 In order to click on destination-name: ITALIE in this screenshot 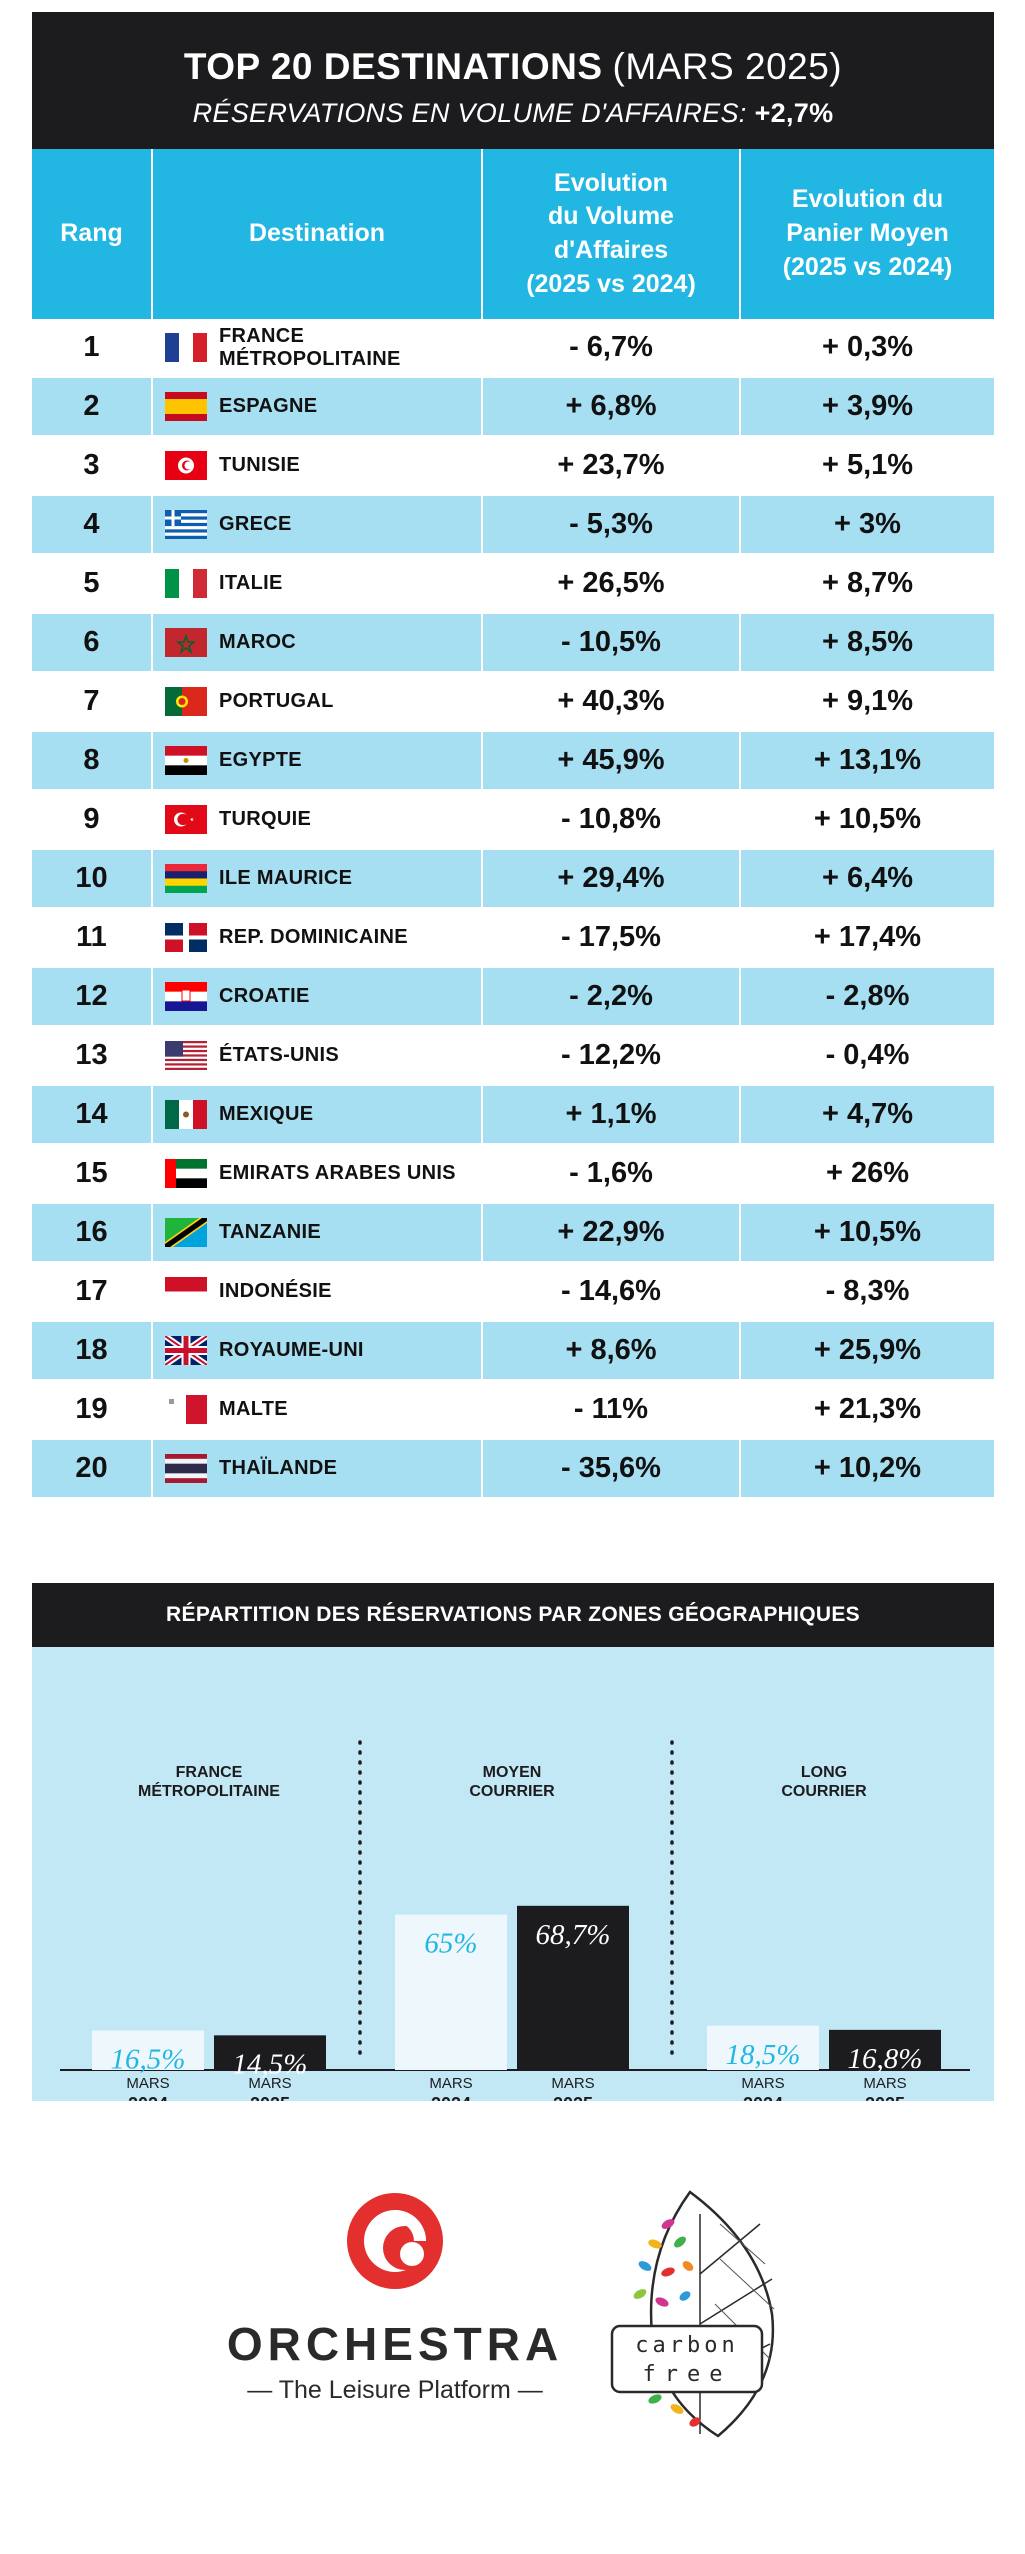, I will do `click(251, 583)`.